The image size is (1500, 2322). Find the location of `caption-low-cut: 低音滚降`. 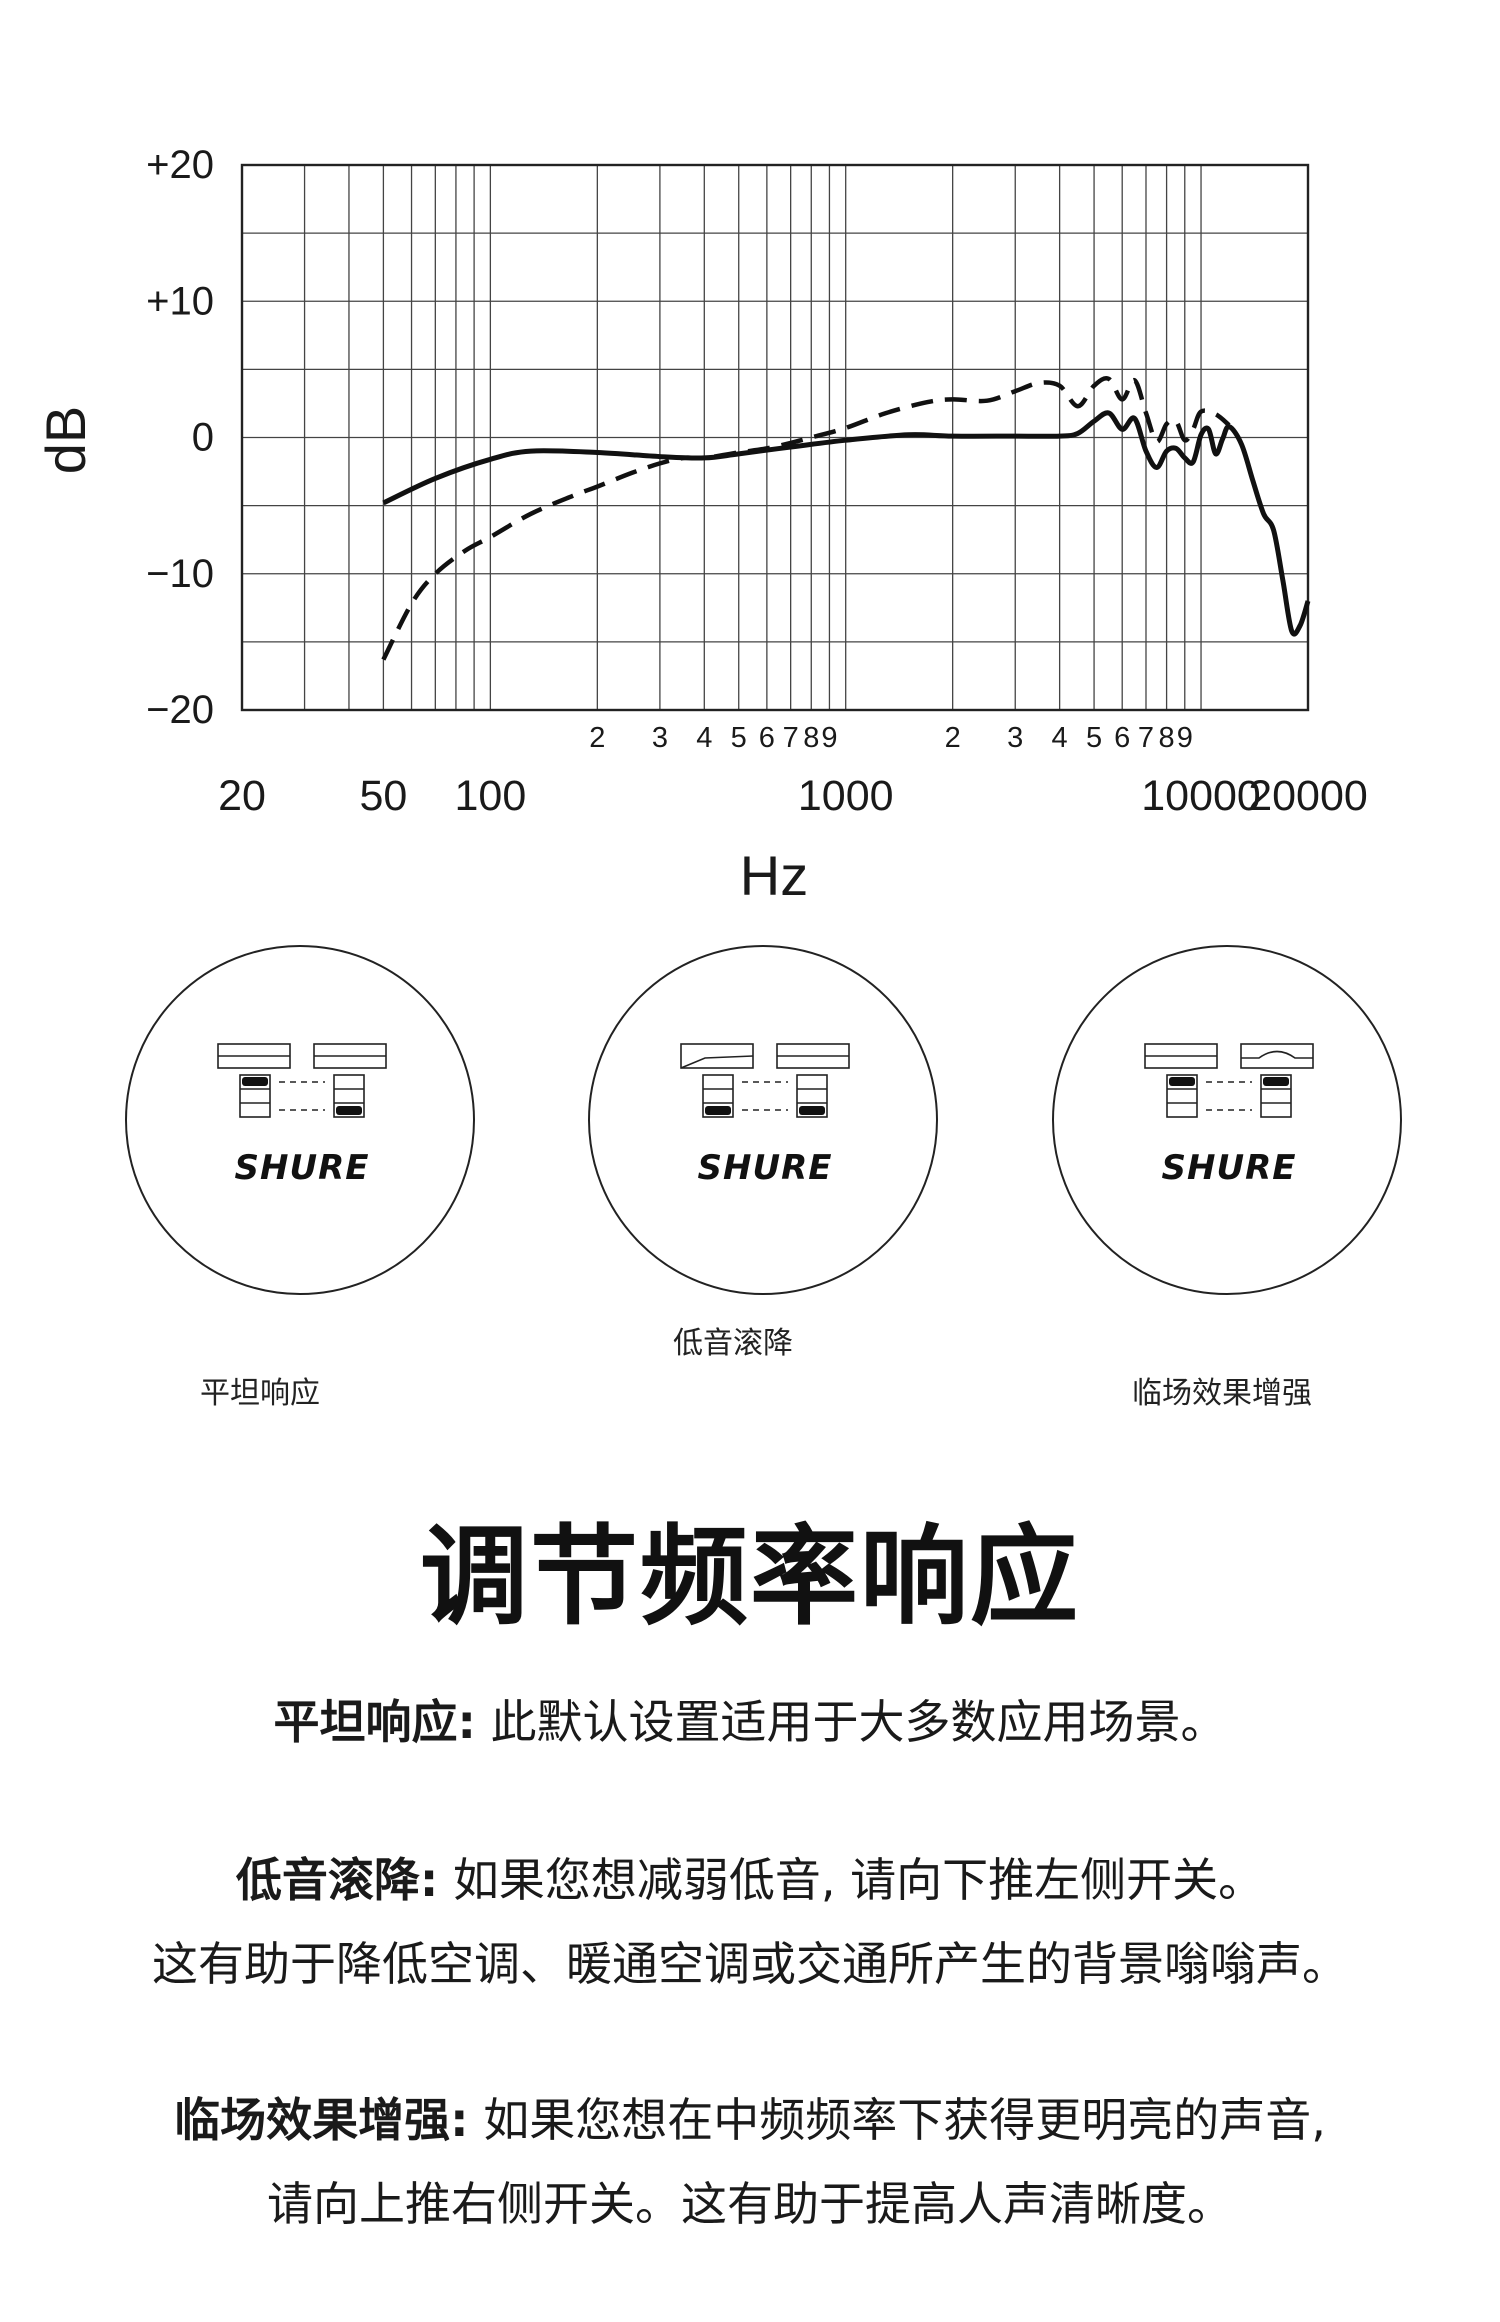

caption-low-cut: 低音滚降 is located at coordinates (733, 1343).